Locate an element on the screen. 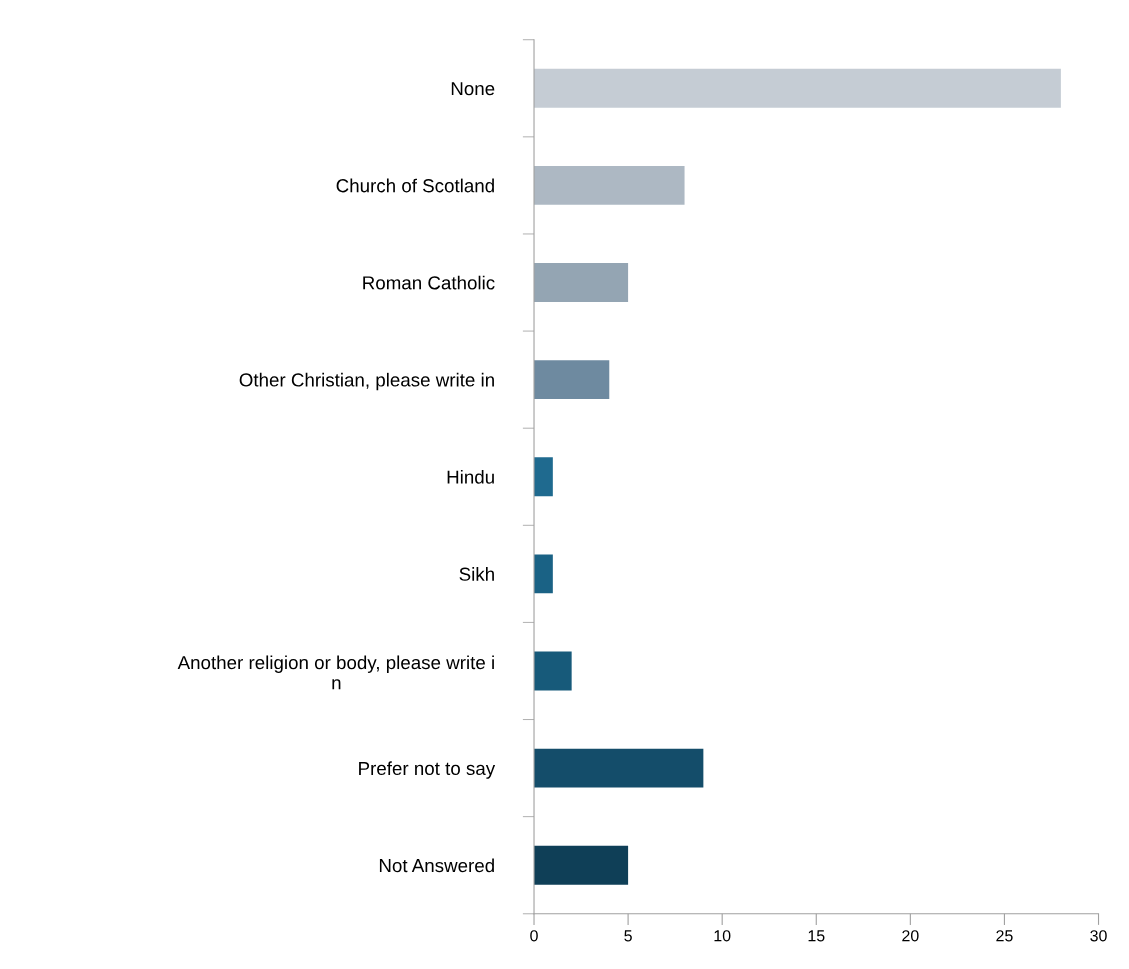 The image size is (1129, 969). x-tick-label: 30 is located at coordinates (1098, 936).